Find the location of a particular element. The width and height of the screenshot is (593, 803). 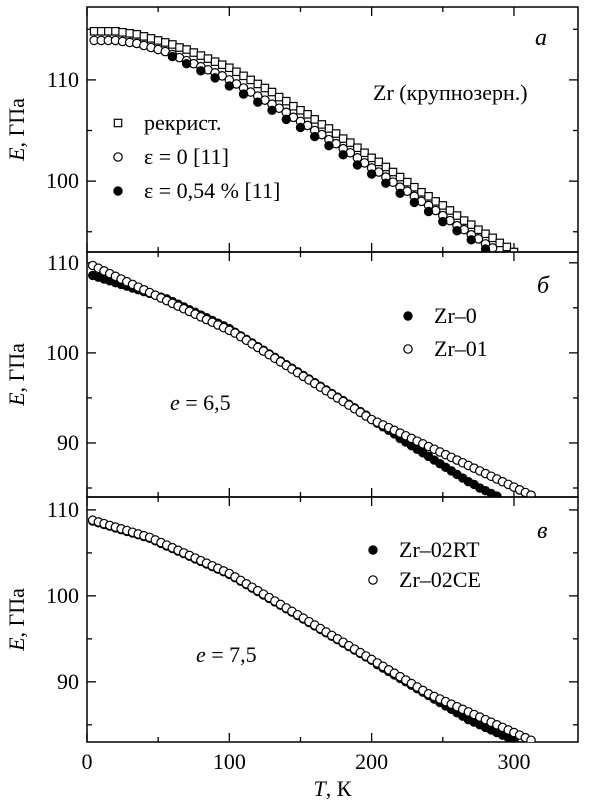

x-axis-label: T, К is located at coordinates (333, 788).